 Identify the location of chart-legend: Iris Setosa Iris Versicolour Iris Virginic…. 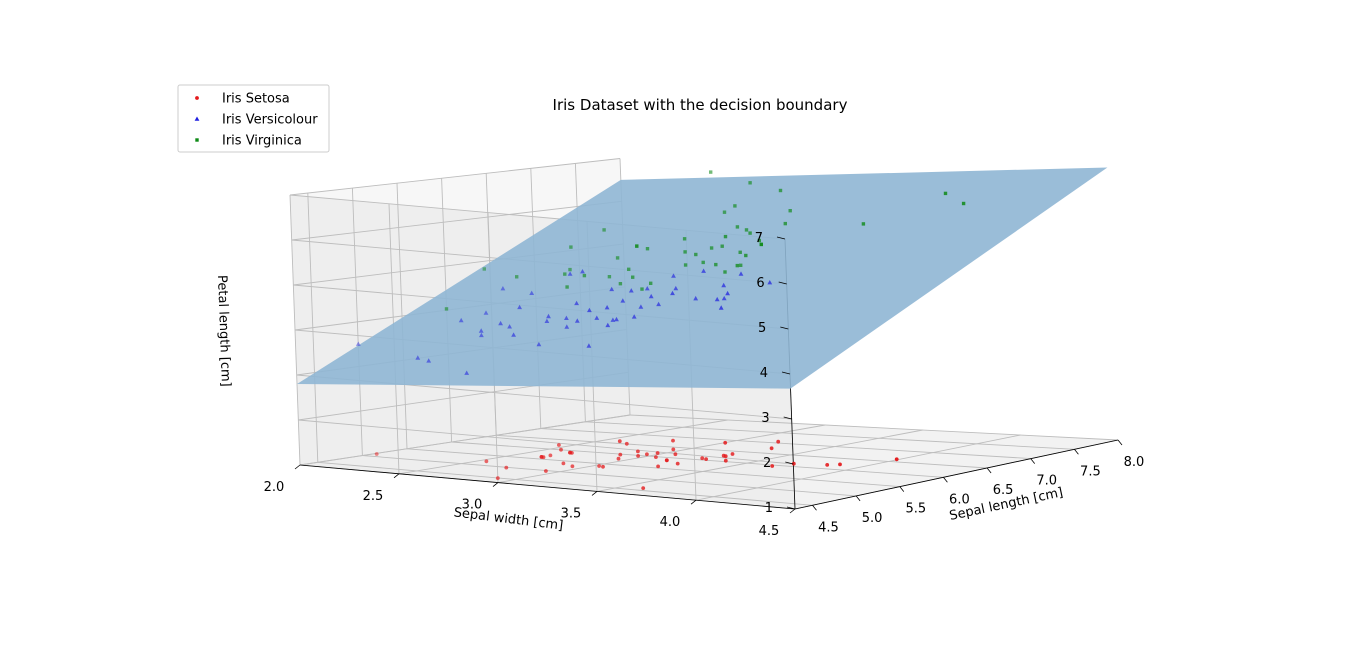
(253, 118).